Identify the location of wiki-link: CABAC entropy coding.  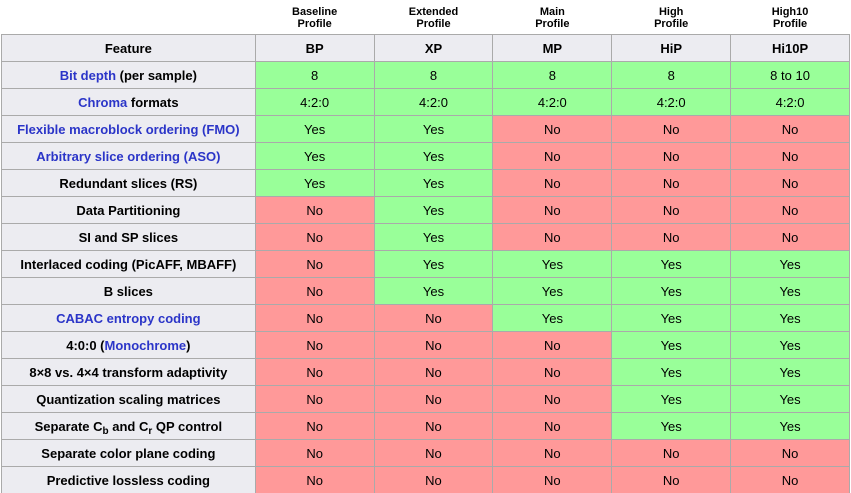
(128, 318).